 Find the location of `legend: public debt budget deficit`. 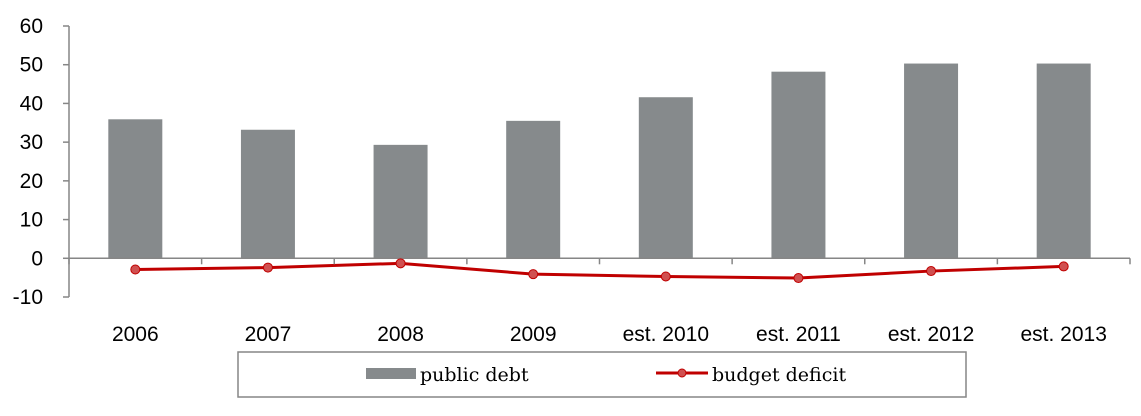

legend: public debt budget deficit is located at coordinates (602, 374).